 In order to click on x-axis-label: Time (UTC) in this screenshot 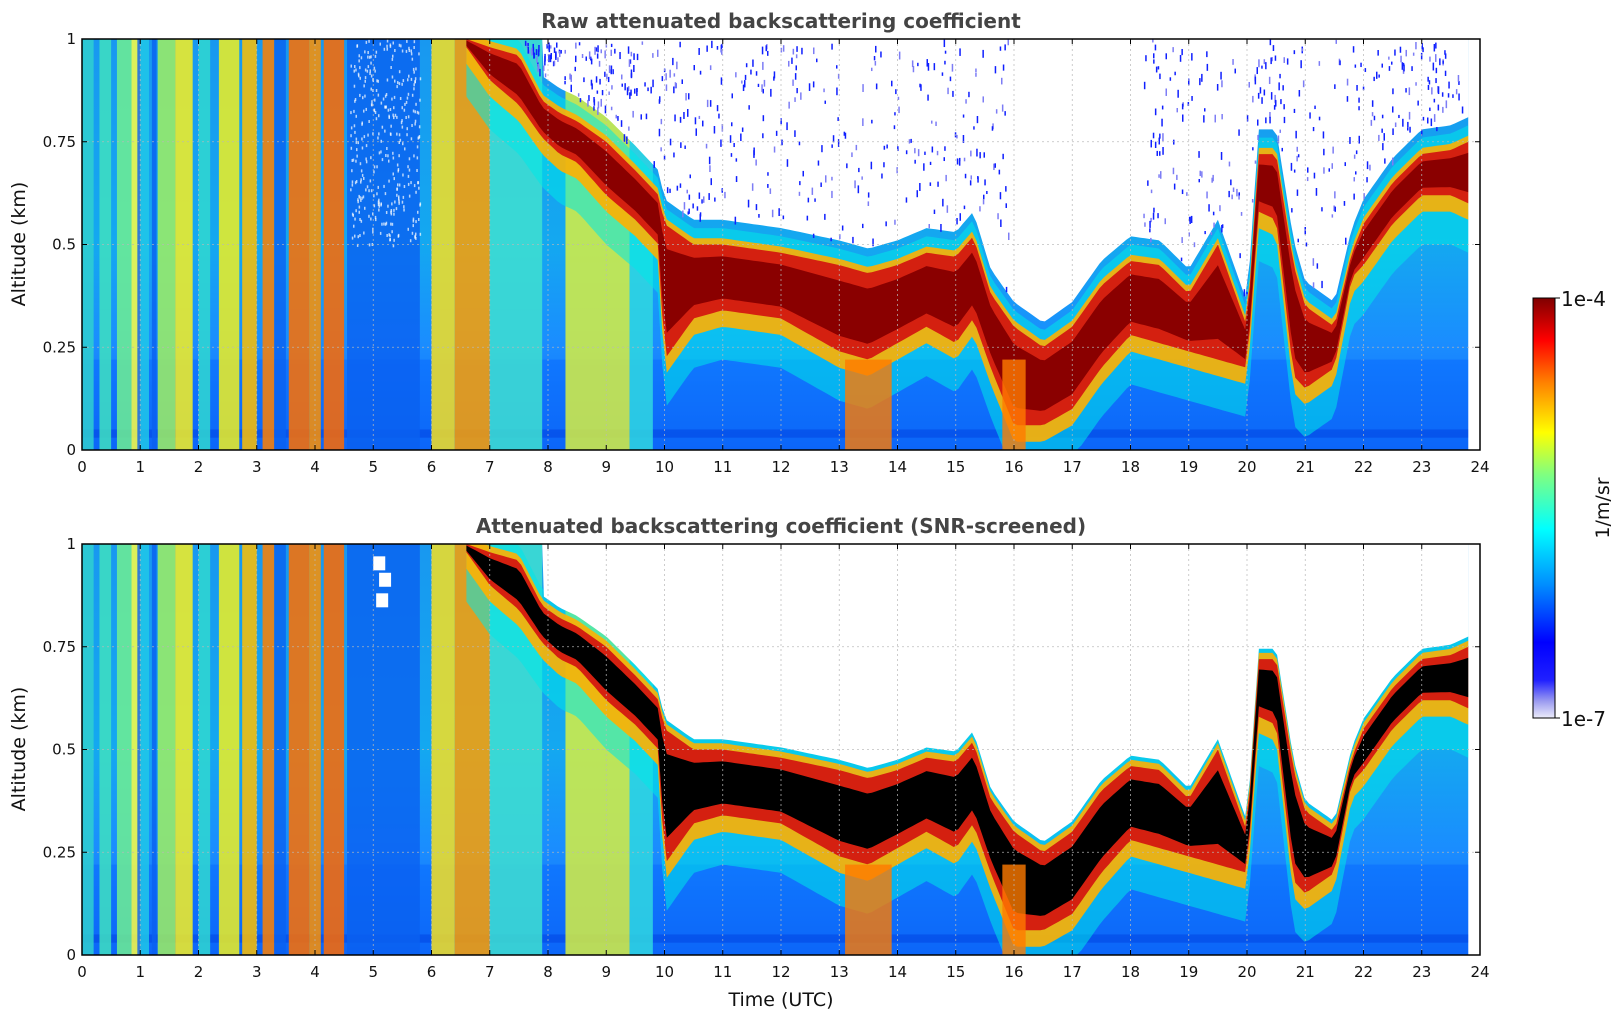, I will do `click(780, 1000)`.